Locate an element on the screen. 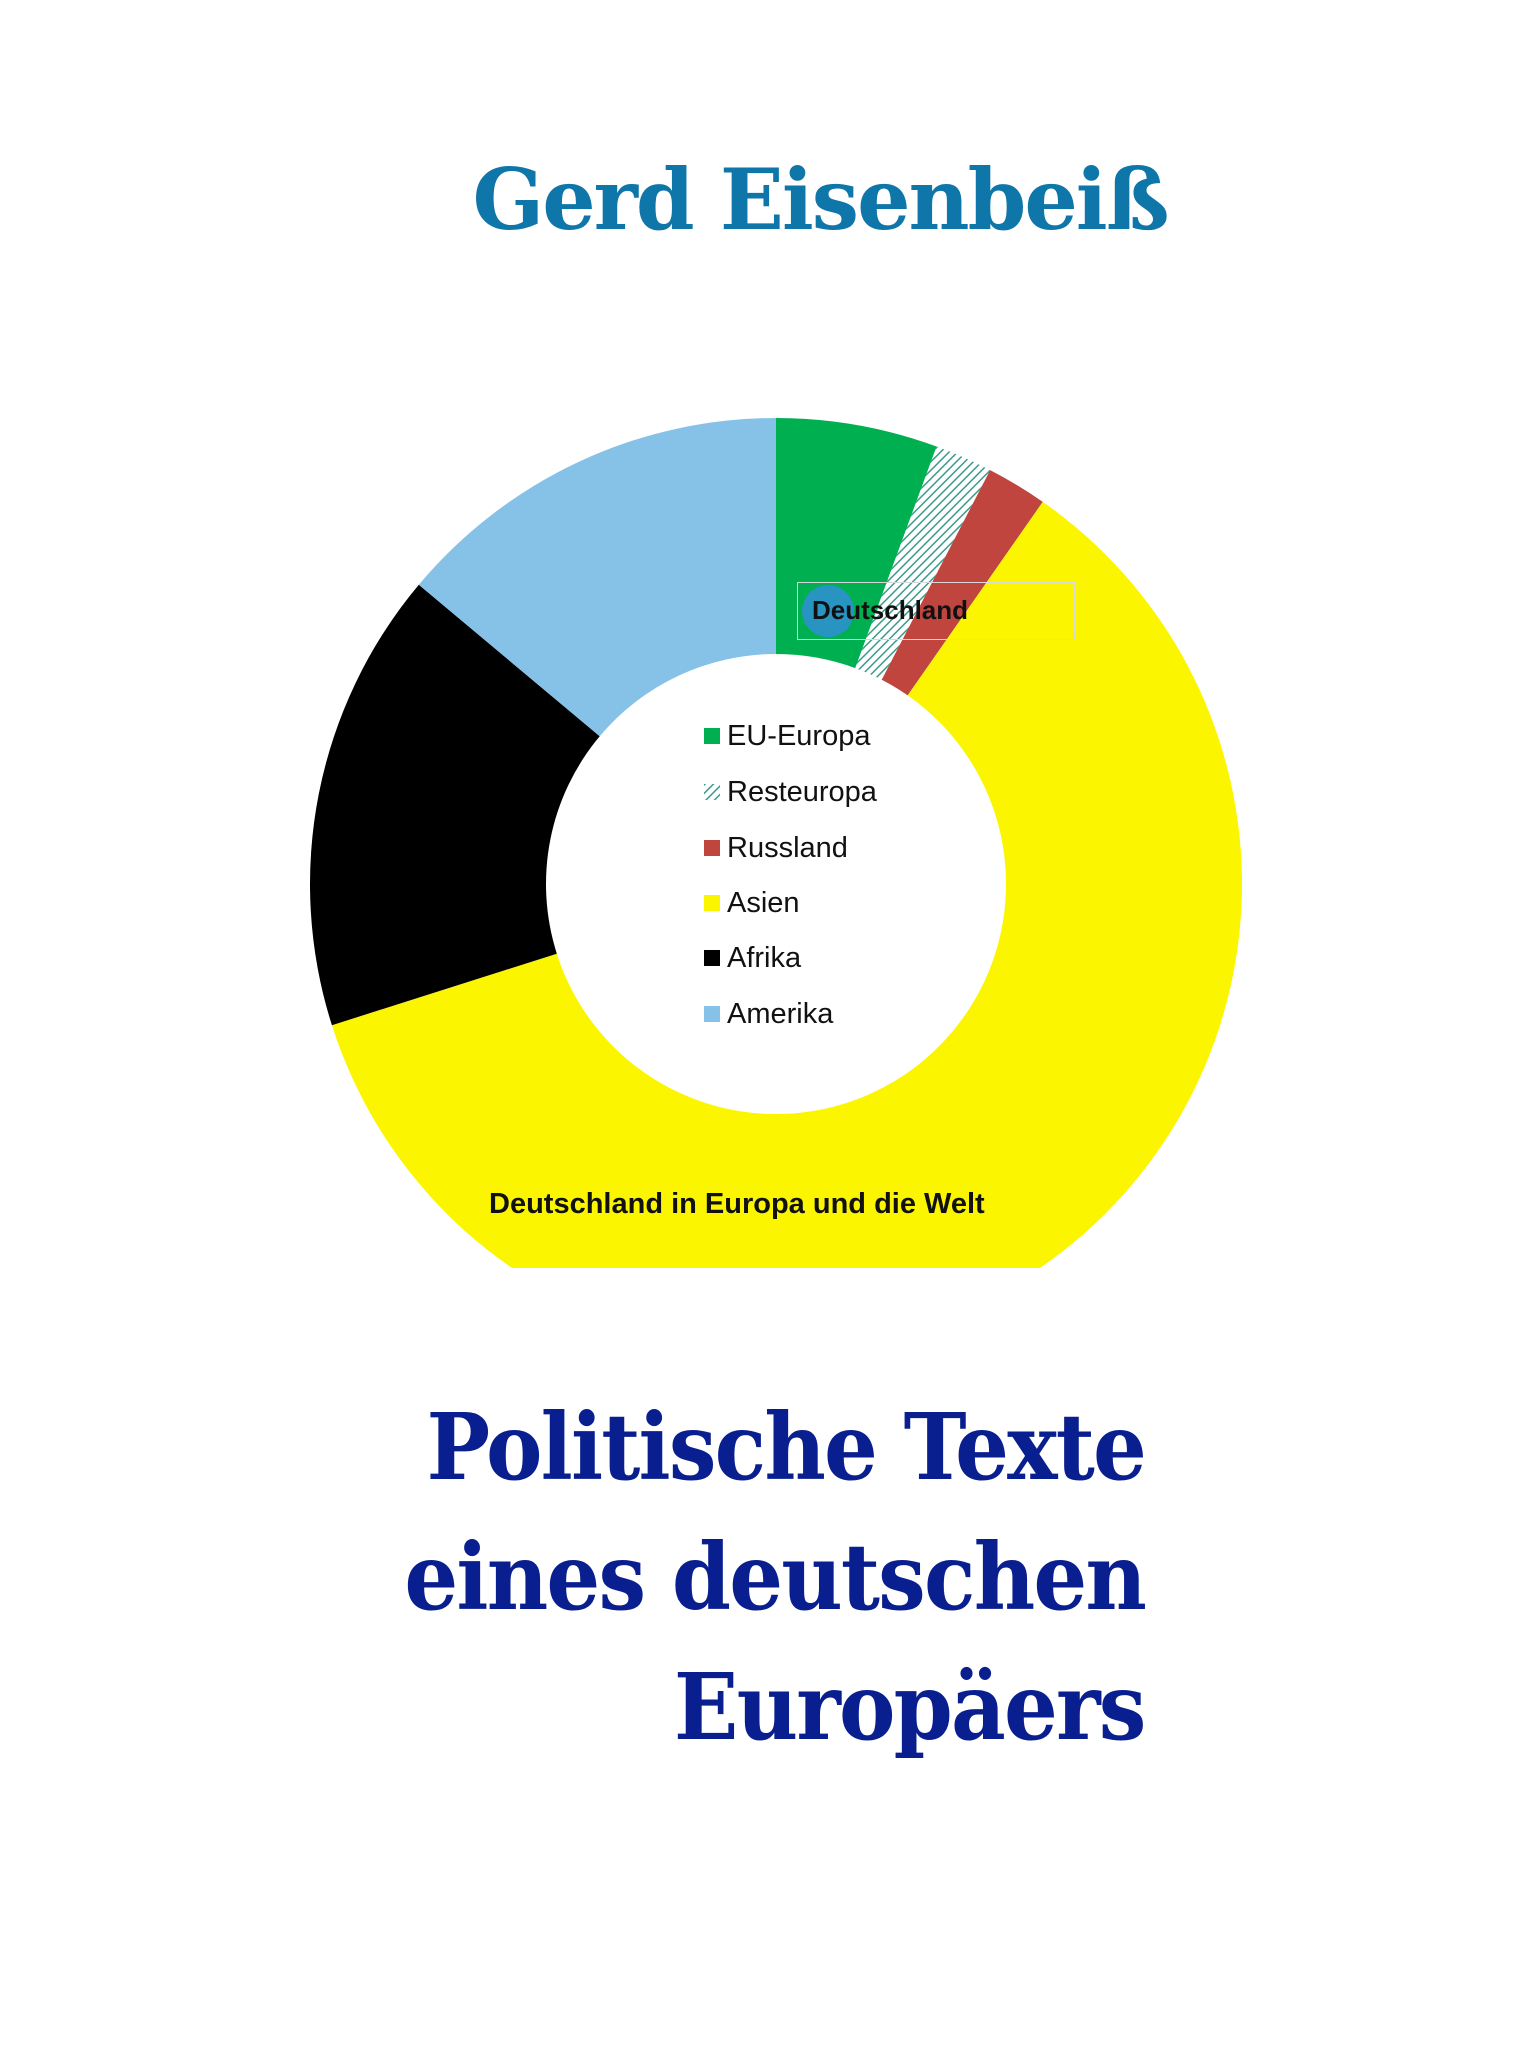 This screenshot has height=2049, width=1539. book-title-line-1: Politische Texte is located at coordinates (786, 1447).